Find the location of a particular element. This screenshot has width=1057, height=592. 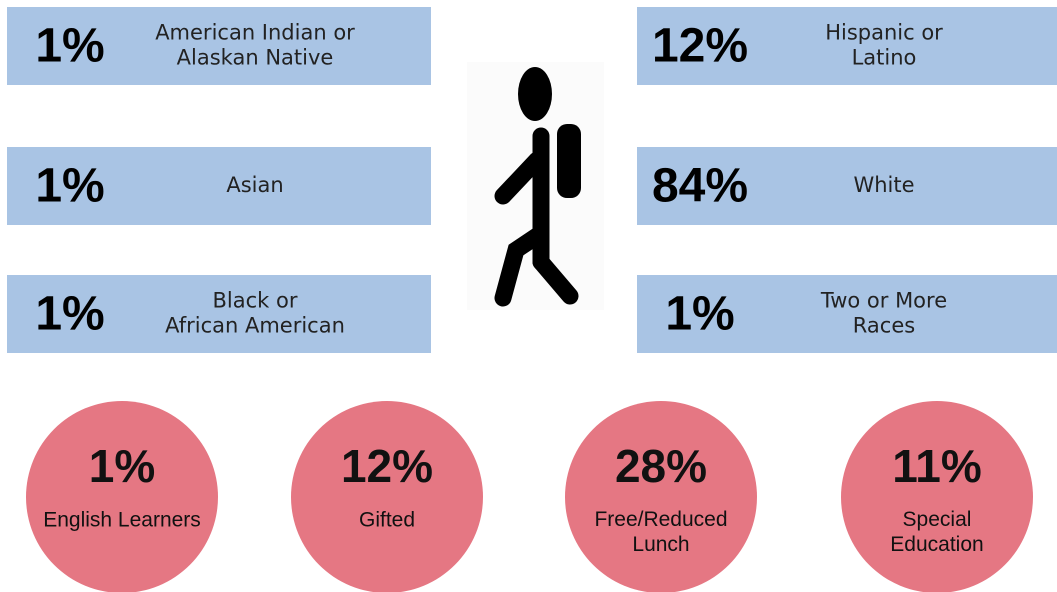

demographic-label: American Indian or is located at coordinates (255, 33).